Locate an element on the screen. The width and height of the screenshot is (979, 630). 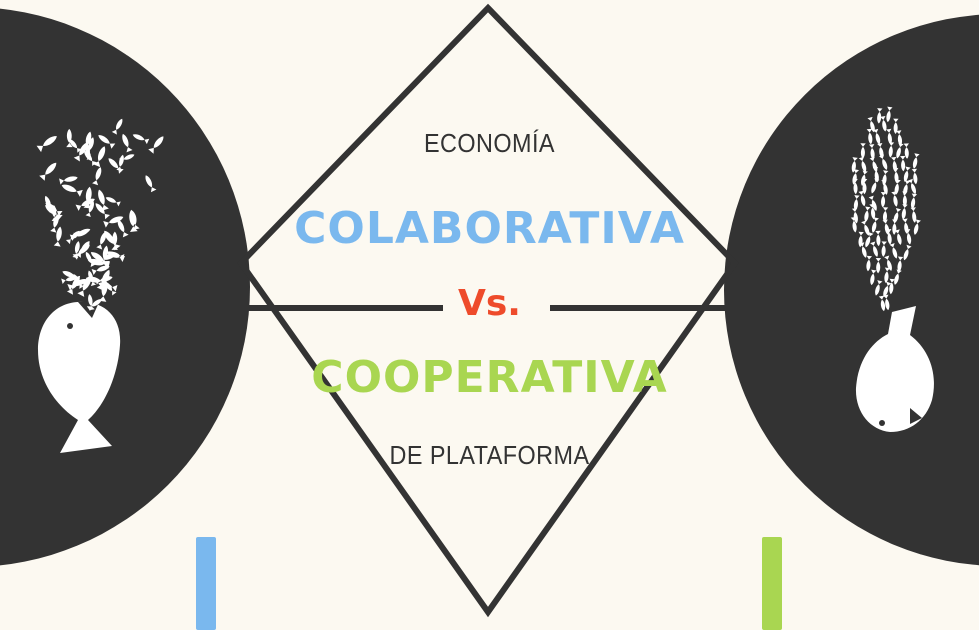
blue-accent-bar is located at coordinates (206, 583).